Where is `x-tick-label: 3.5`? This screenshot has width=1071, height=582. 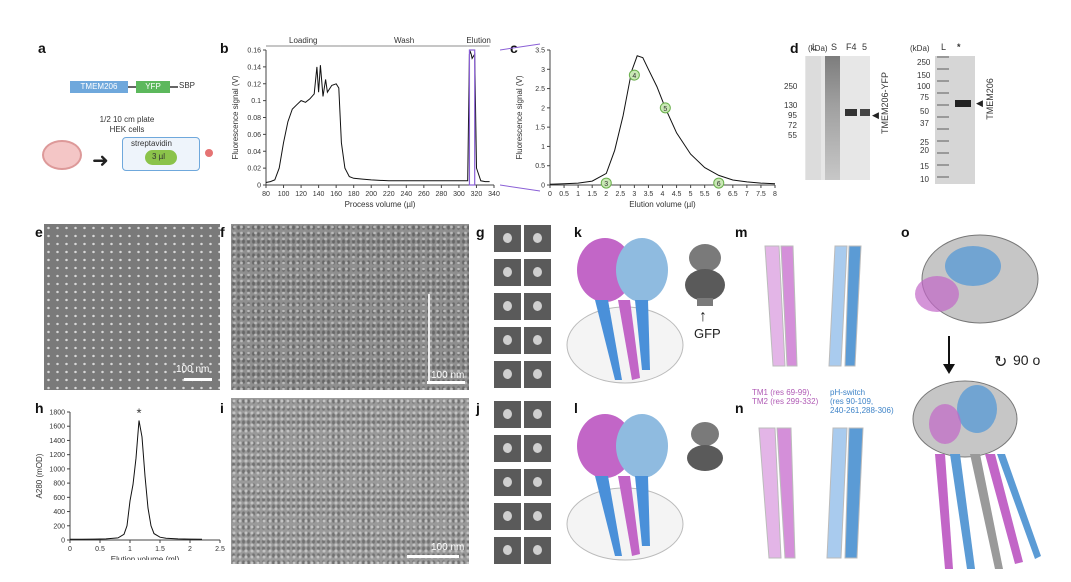
x-tick-label: 3.5 is located at coordinates (649, 194).